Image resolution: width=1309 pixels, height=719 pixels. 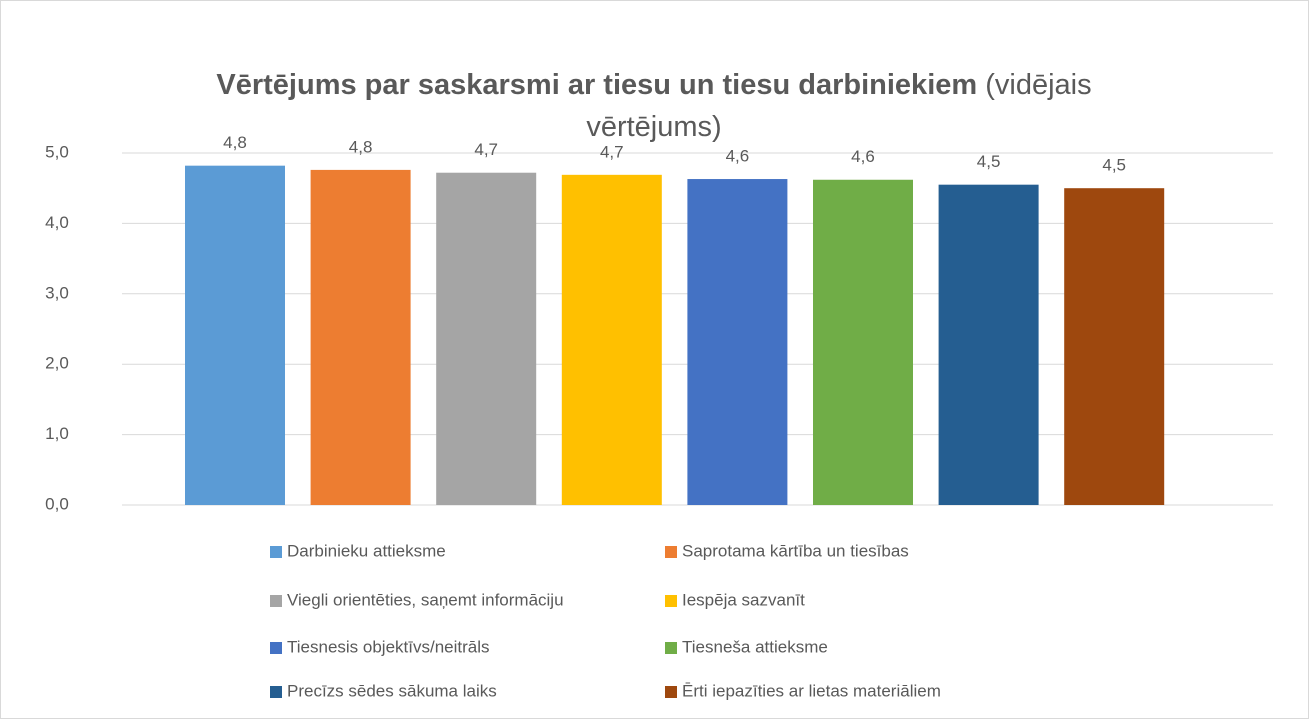 What do you see at coordinates (57, 503) in the screenshot?
I see `y-tick-label: 0,0` at bounding box center [57, 503].